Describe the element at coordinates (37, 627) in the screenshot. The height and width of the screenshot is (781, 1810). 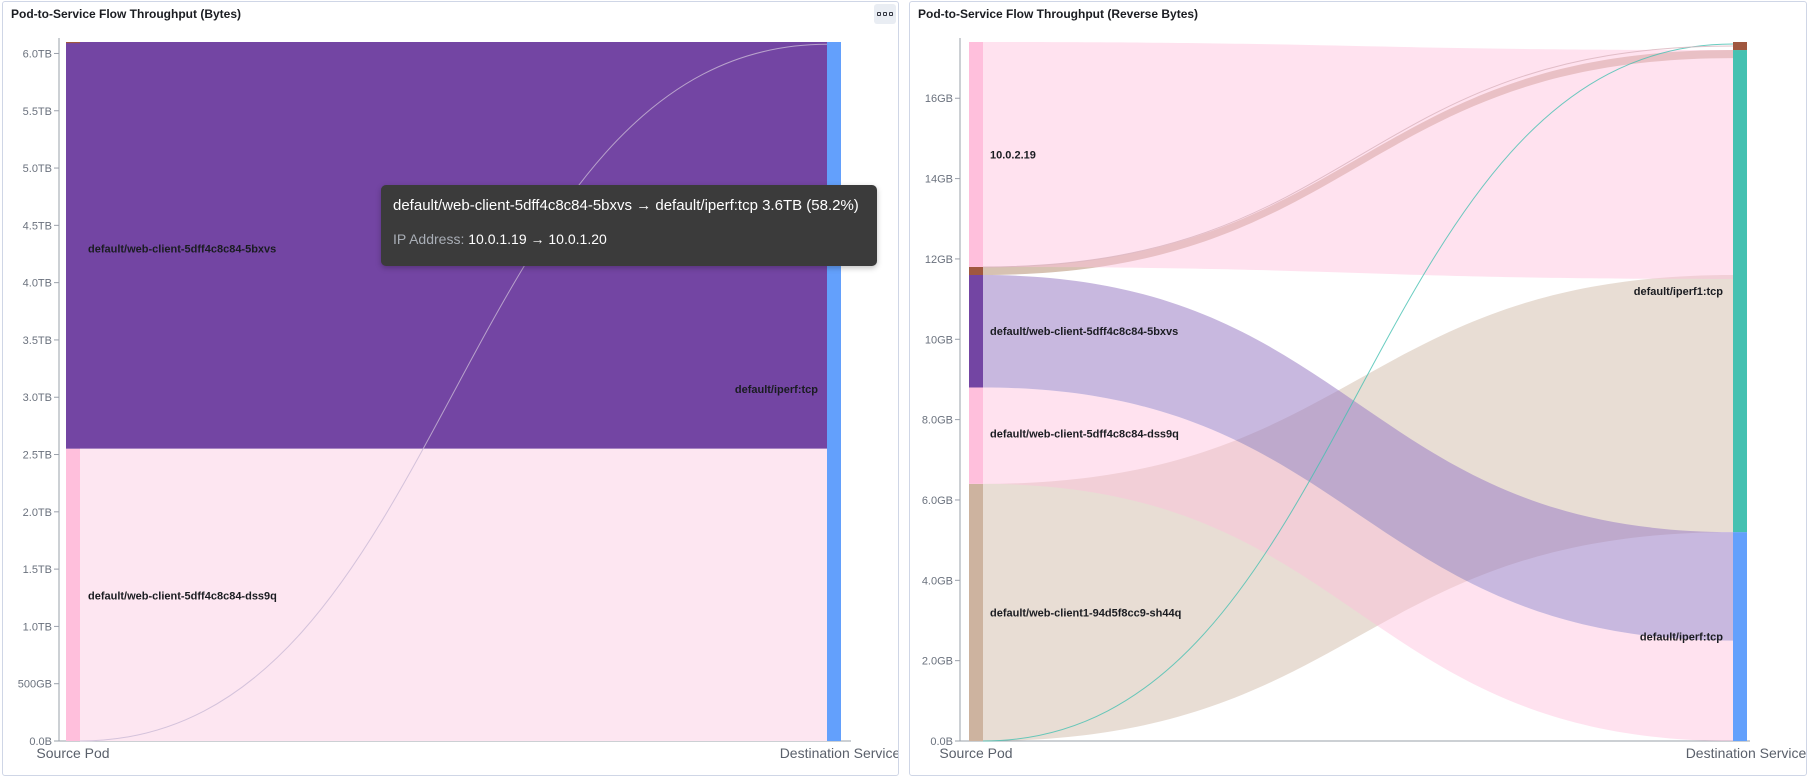
I see `y-tick-label: 1.0TB` at that location.